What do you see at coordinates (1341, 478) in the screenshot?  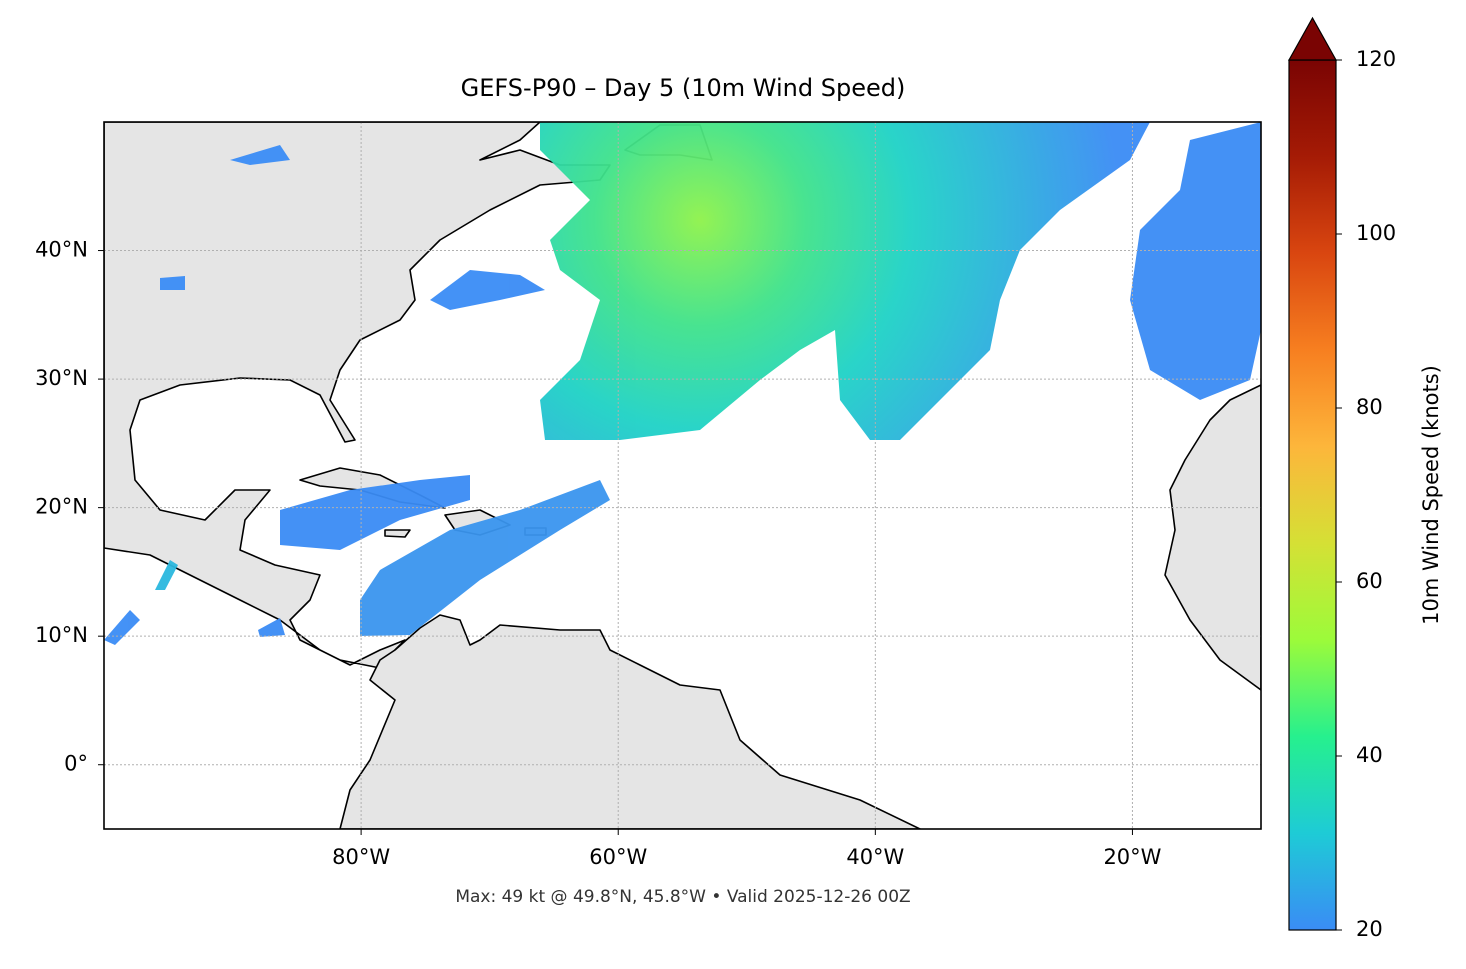 I see `colorbar: 20 40 60 80 100 120` at bounding box center [1341, 478].